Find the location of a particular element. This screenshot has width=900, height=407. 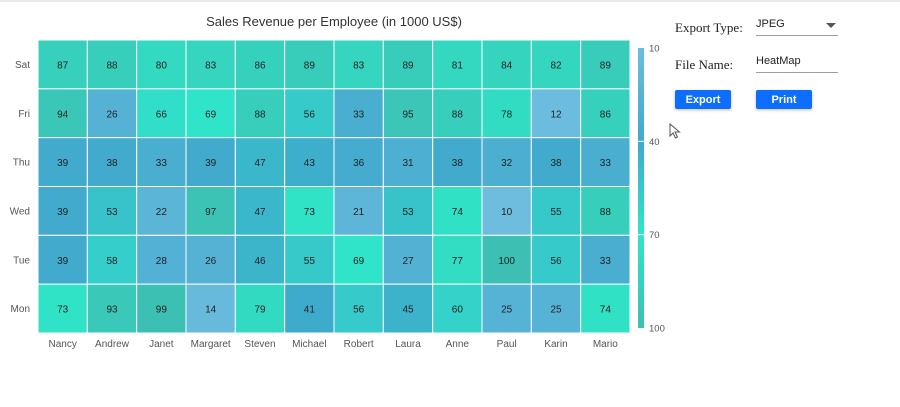

x-axis-tick-label: Janet is located at coordinates (161, 344).